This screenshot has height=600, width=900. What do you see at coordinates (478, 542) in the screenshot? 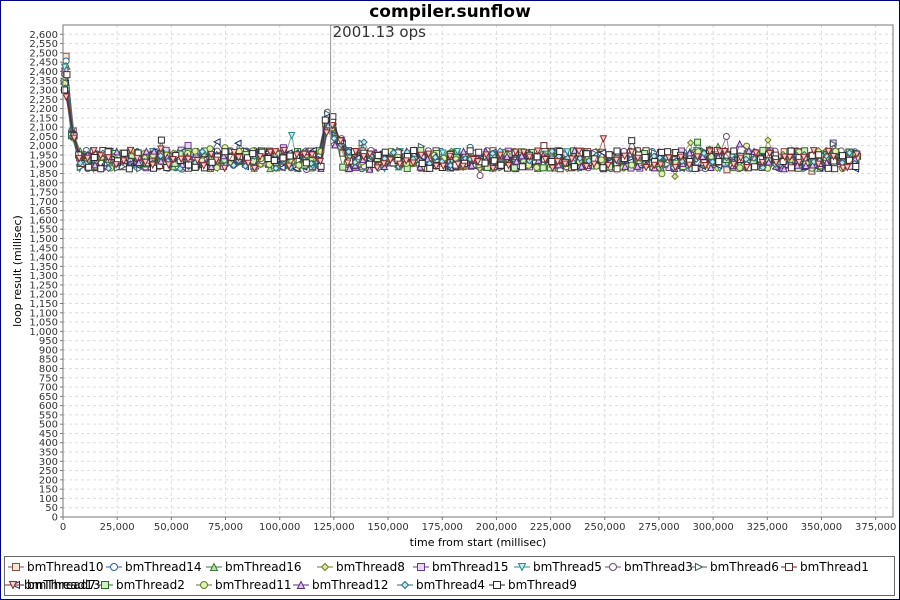
I see `x-axis-label: time from start (millisec)` at bounding box center [478, 542].